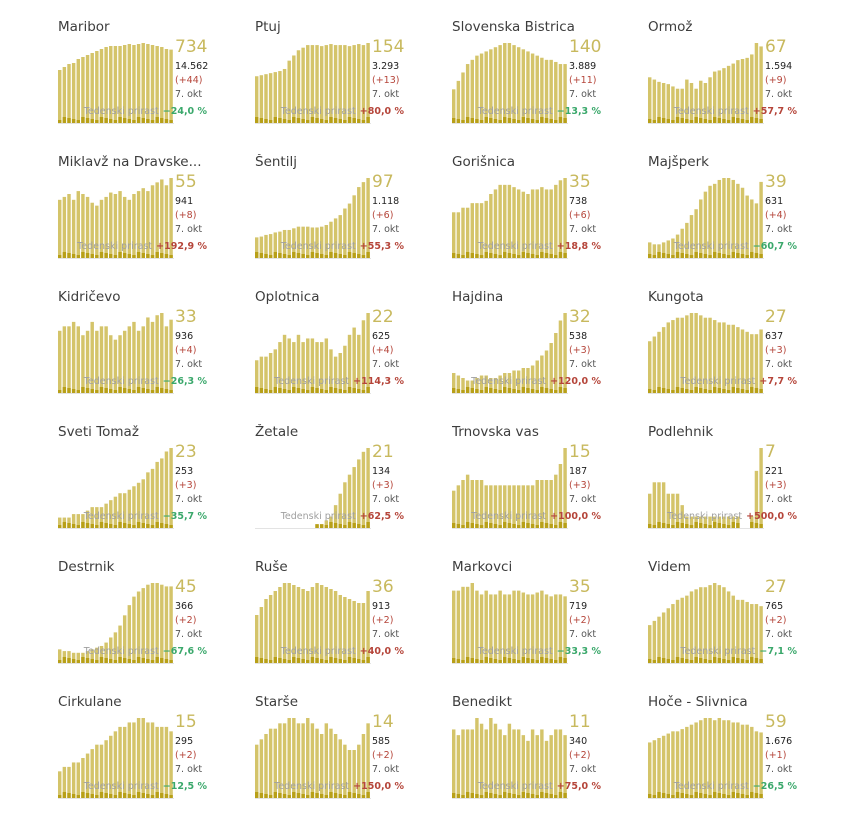 The height and width of the screenshot is (822, 855). What do you see at coordinates (383, 722) in the screenshot?
I see `active-cases: 14` at bounding box center [383, 722].